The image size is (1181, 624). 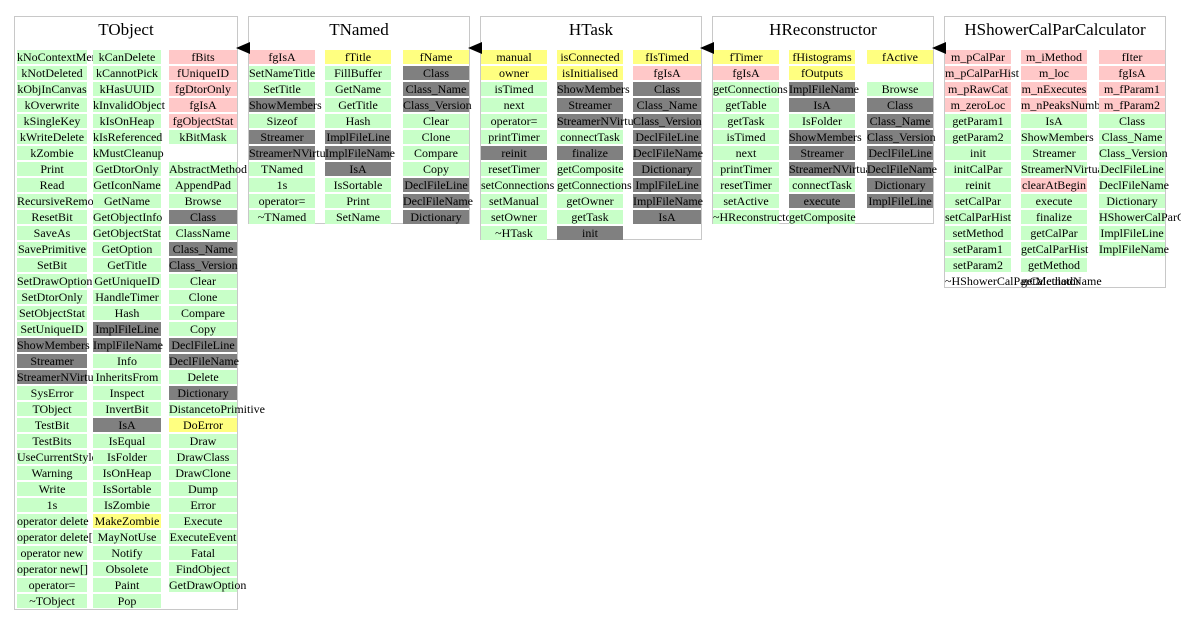 What do you see at coordinates (127, 57) in the screenshot?
I see `method: kCanDelete` at bounding box center [127, 57].